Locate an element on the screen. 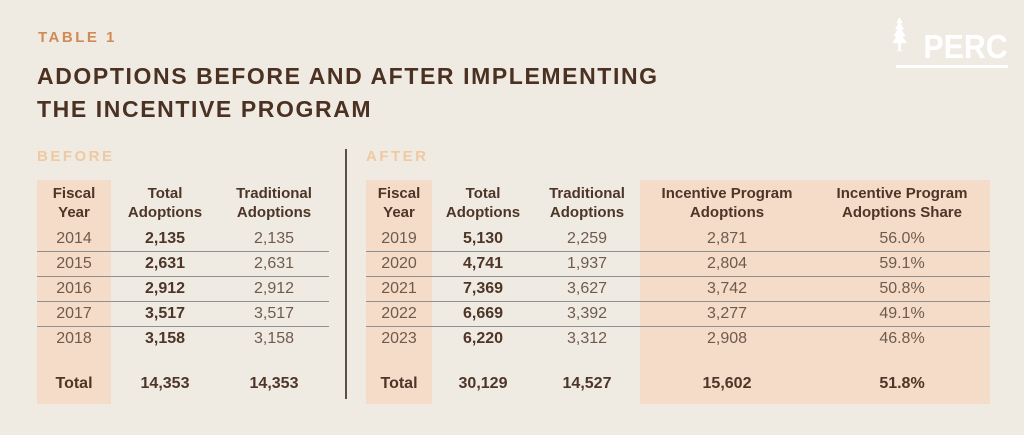 Image resolution: width=1024 pixels, height=435 pixels. fiscal-year-cell: 2014 is located at coordinates (74, 239).